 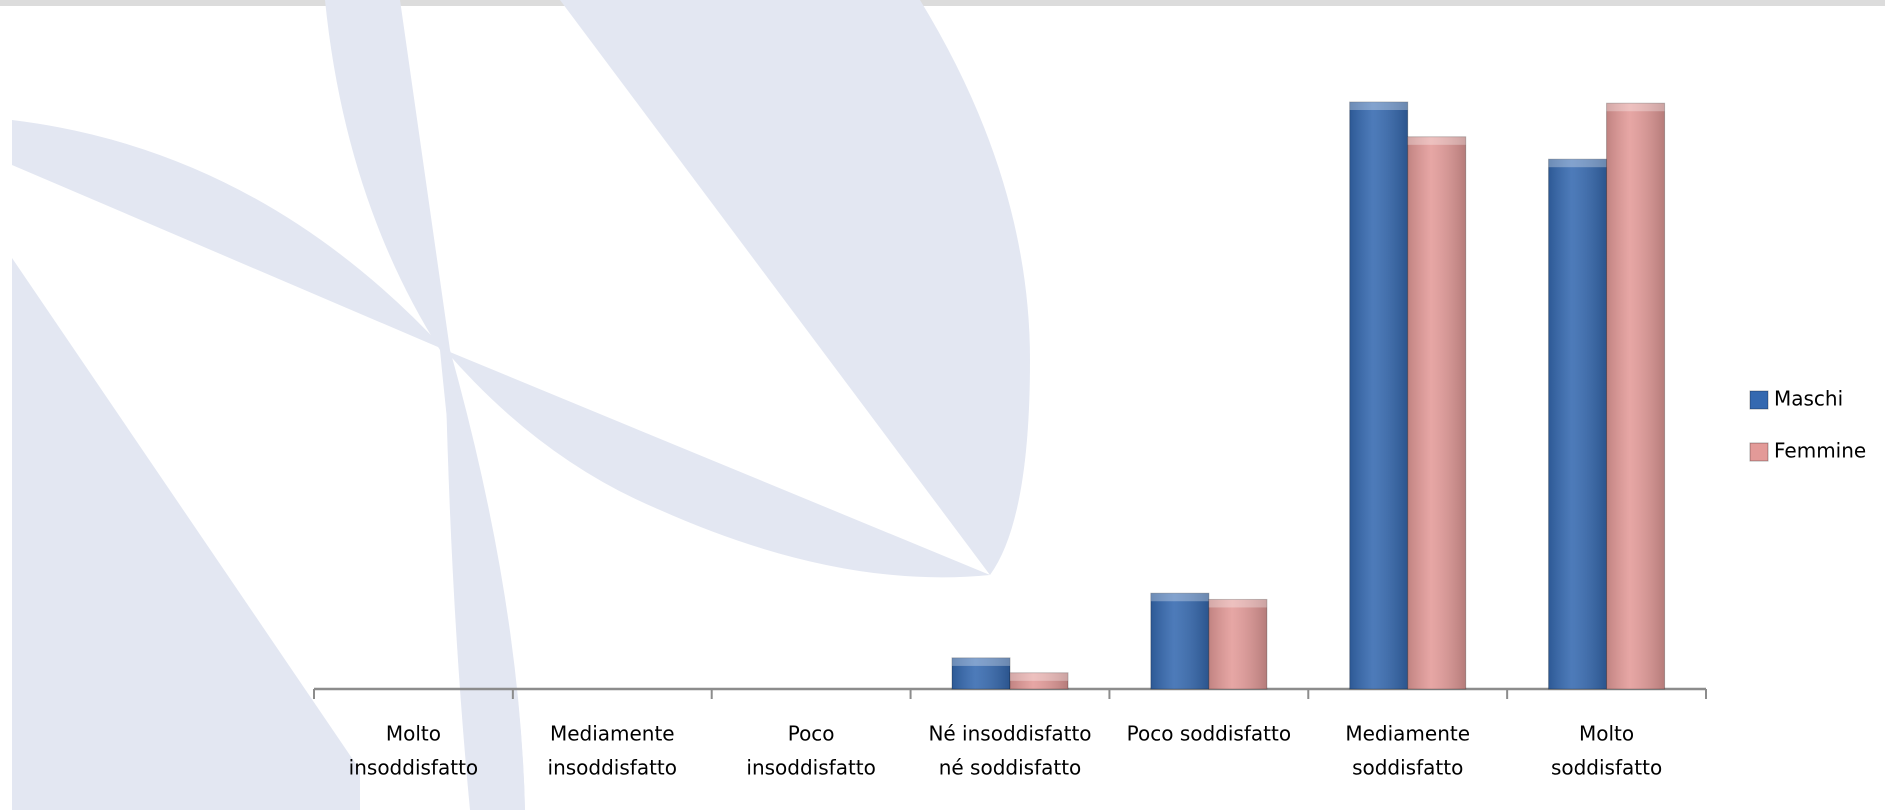 I want to click on x-tick-label: Poco soddisfatto, so click(x=1209, y=734).